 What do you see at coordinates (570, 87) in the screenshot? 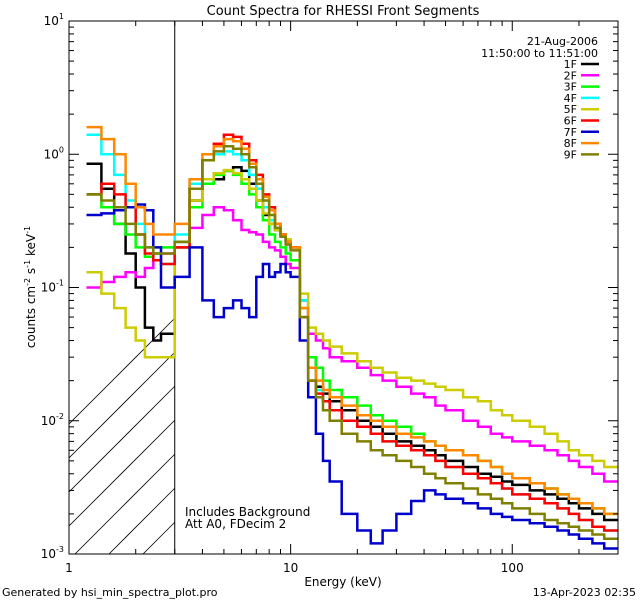
I see `legend-label: 3F` at bounding box center [570, 87].